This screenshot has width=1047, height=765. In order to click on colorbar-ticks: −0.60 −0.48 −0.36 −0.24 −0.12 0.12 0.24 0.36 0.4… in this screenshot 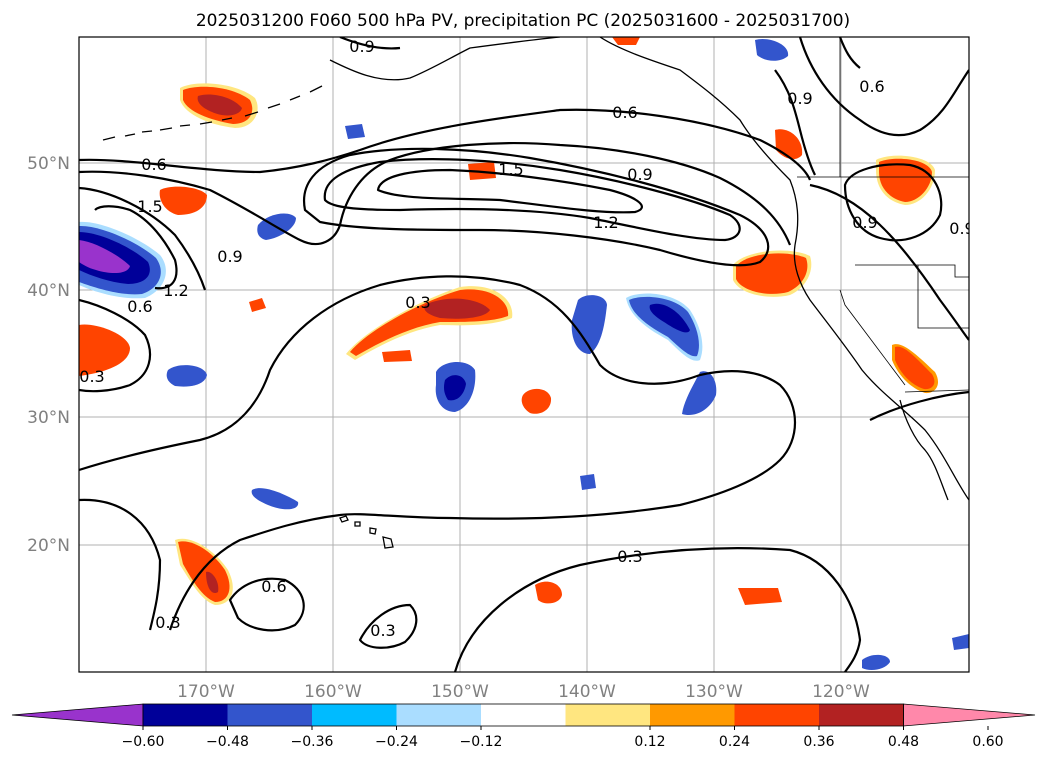, I will do `click(563, 738)`.